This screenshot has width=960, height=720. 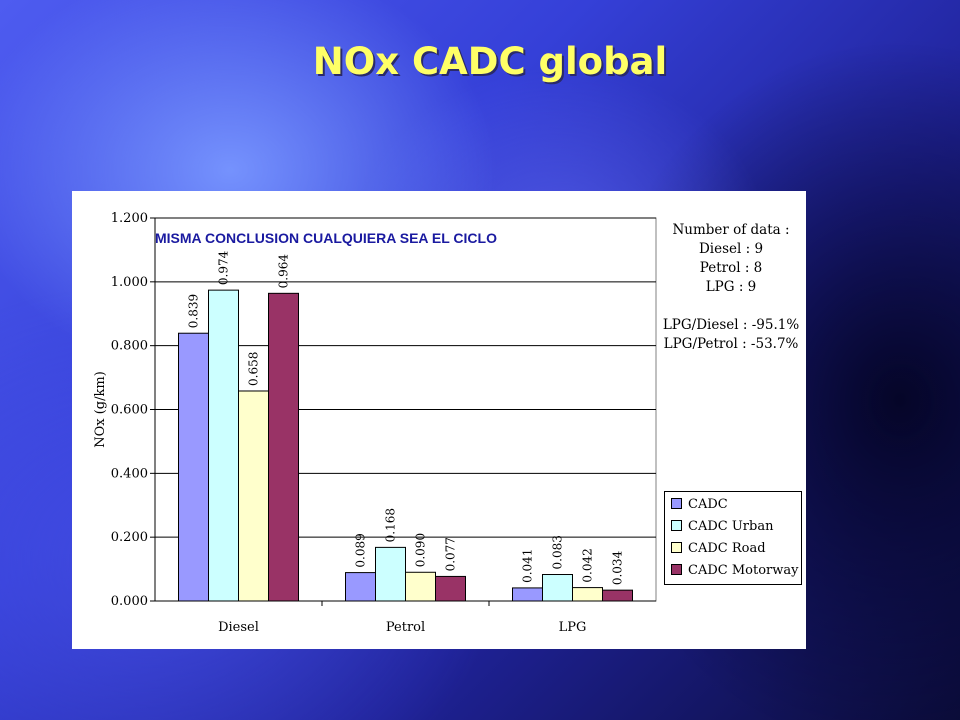 I want to click on legend-item-cadc: CADC, so click(x=699, y=505).